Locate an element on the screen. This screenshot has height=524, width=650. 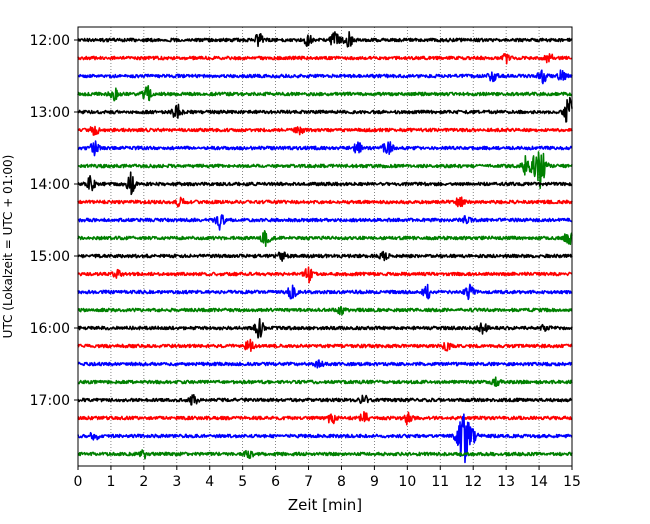
x-tick-label: 7 is located at coordinates (308, 482).